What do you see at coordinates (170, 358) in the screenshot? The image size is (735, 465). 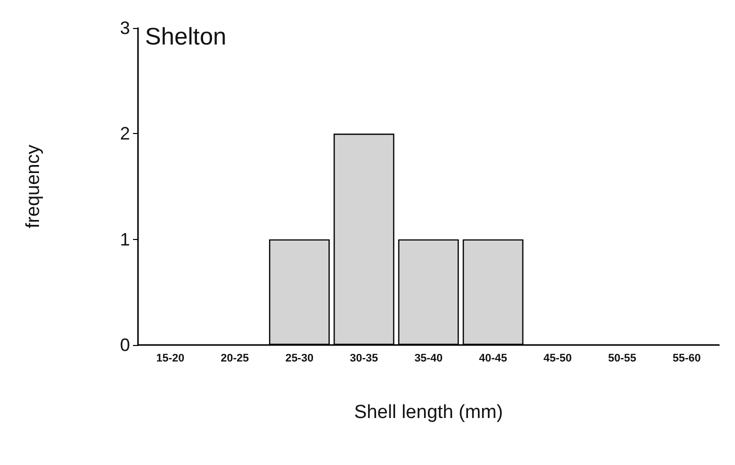 I see `x-tick-label: 15-20` at bounding box center [170, 358].